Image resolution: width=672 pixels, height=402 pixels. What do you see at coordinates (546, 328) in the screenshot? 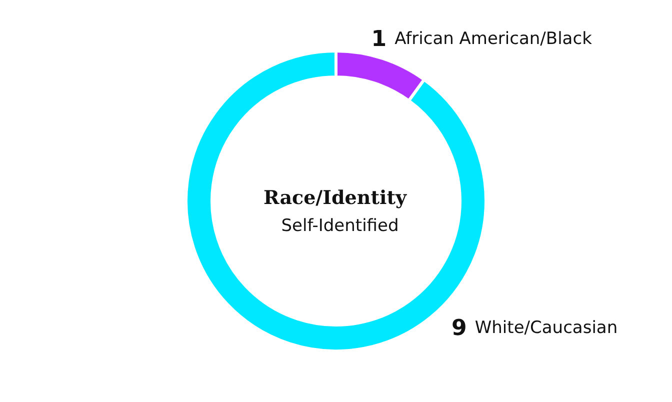
I see `slice-label: White/Caucasian` at bounding box center [546, 328].